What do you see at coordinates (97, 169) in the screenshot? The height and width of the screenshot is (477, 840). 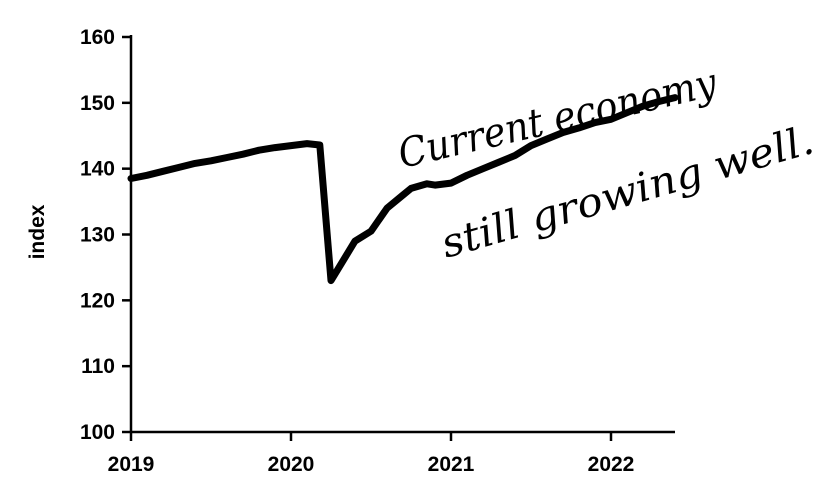 I see `y-tick-label: 140` at bounding box center [97, 169].